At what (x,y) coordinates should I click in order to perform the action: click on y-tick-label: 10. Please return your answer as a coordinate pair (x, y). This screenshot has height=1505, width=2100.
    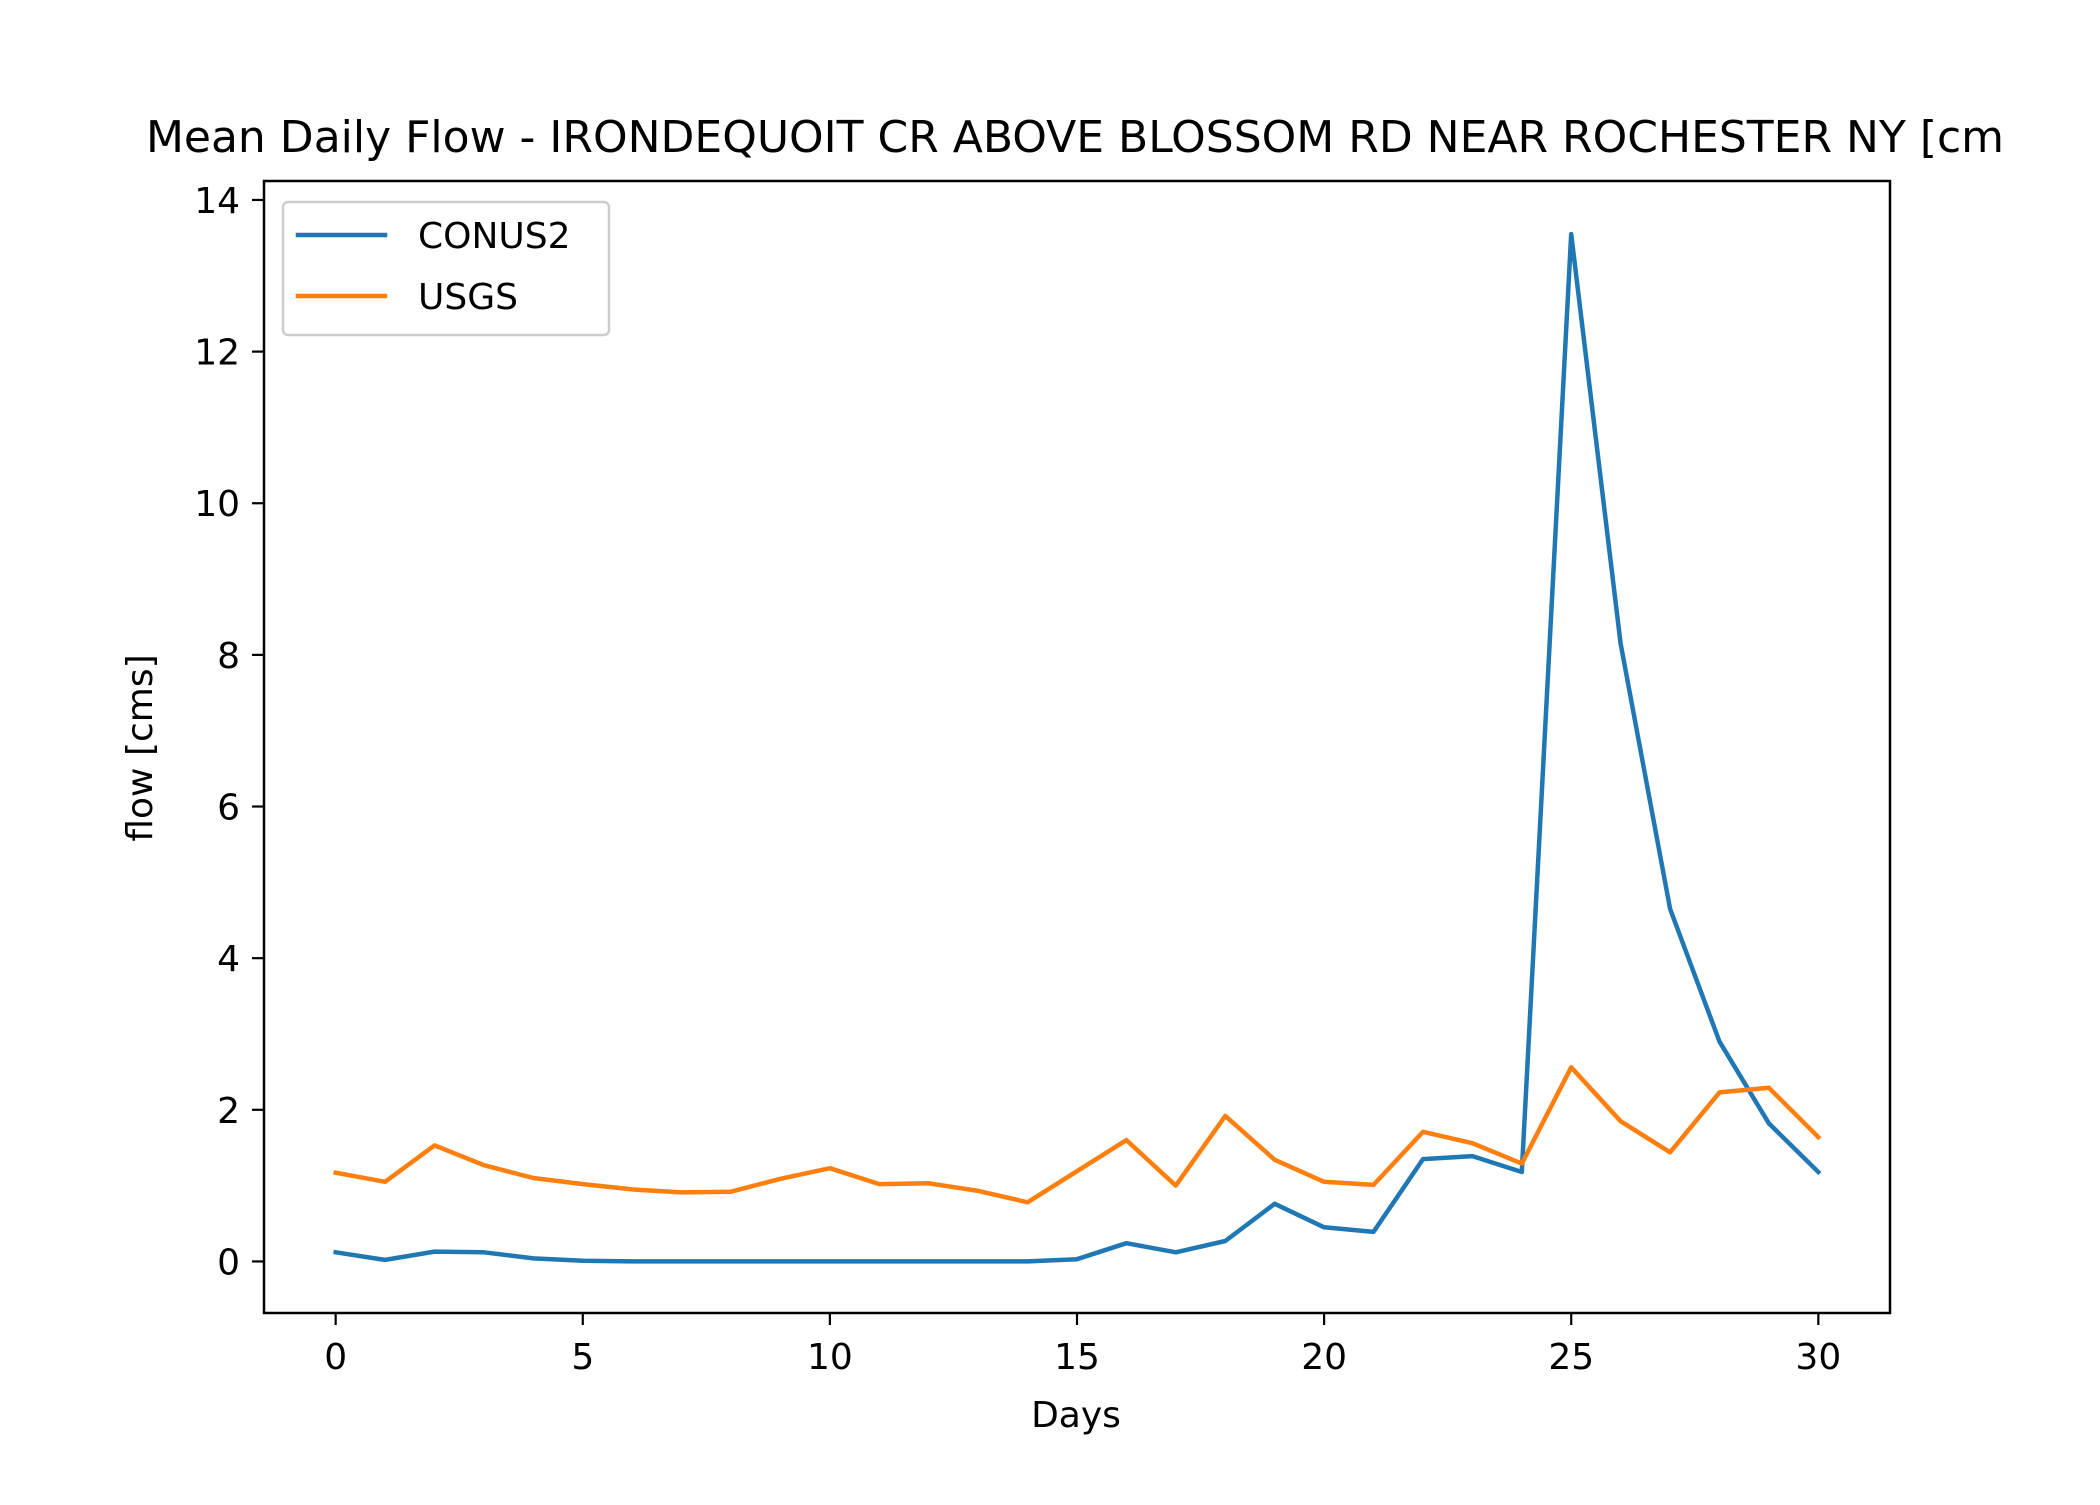
    Looking at the image, I should click on (217, 504).